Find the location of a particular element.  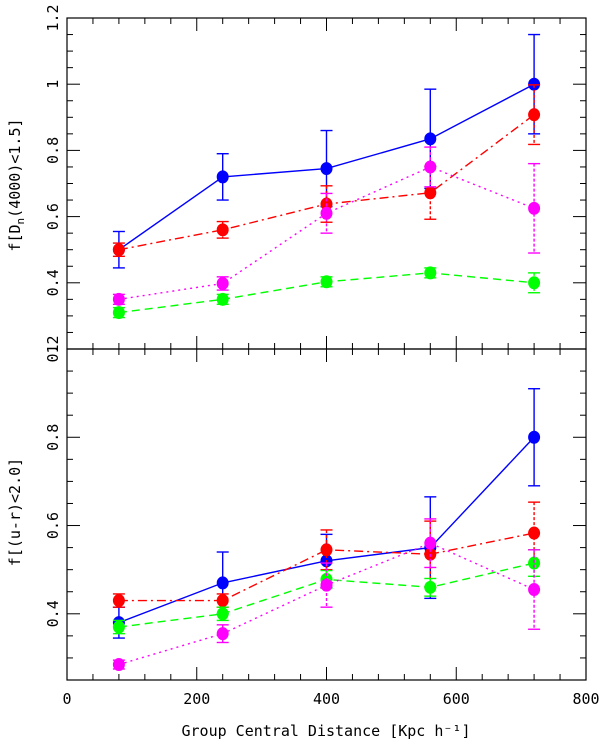

bottom-y-tick-label: 0.6 is located at coordinates (53, 525).